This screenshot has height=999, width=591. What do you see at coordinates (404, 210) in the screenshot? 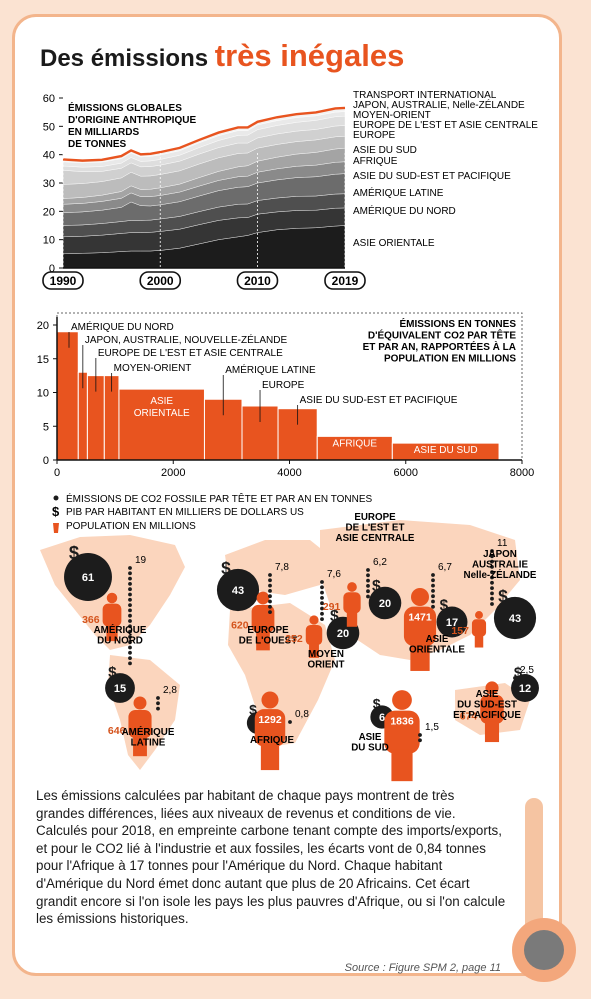
I see `area-legend-label: AMÉRIQUE DU NORD` at bounding box center [404, 210].